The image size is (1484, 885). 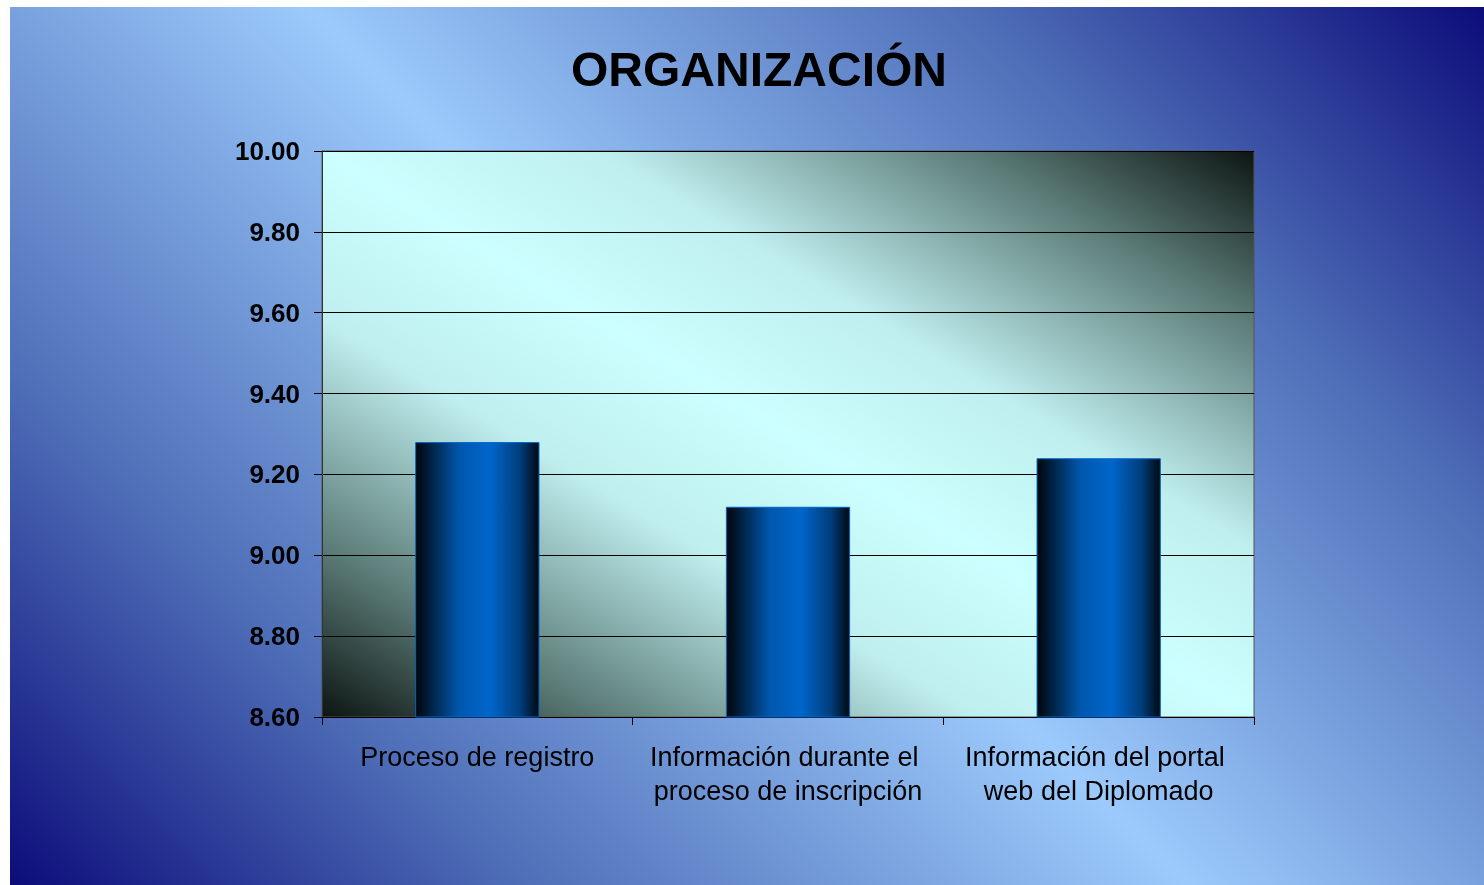 I want to click on y-tick-label: 9.60, so click(x=274, y=312).